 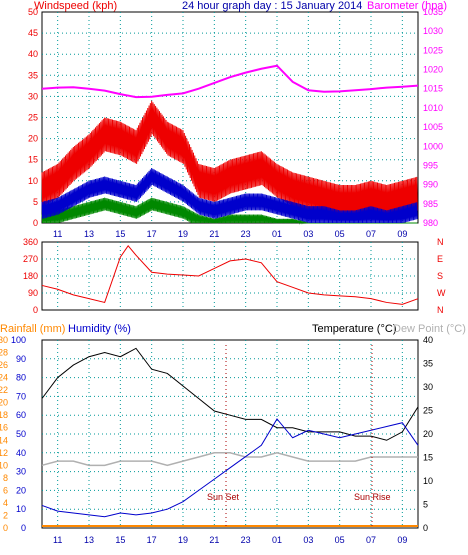 What do you see at coordinates (428, 364) in the screenshot?
I see `axis-tick-label: 35` at bounding box center [428, 364].